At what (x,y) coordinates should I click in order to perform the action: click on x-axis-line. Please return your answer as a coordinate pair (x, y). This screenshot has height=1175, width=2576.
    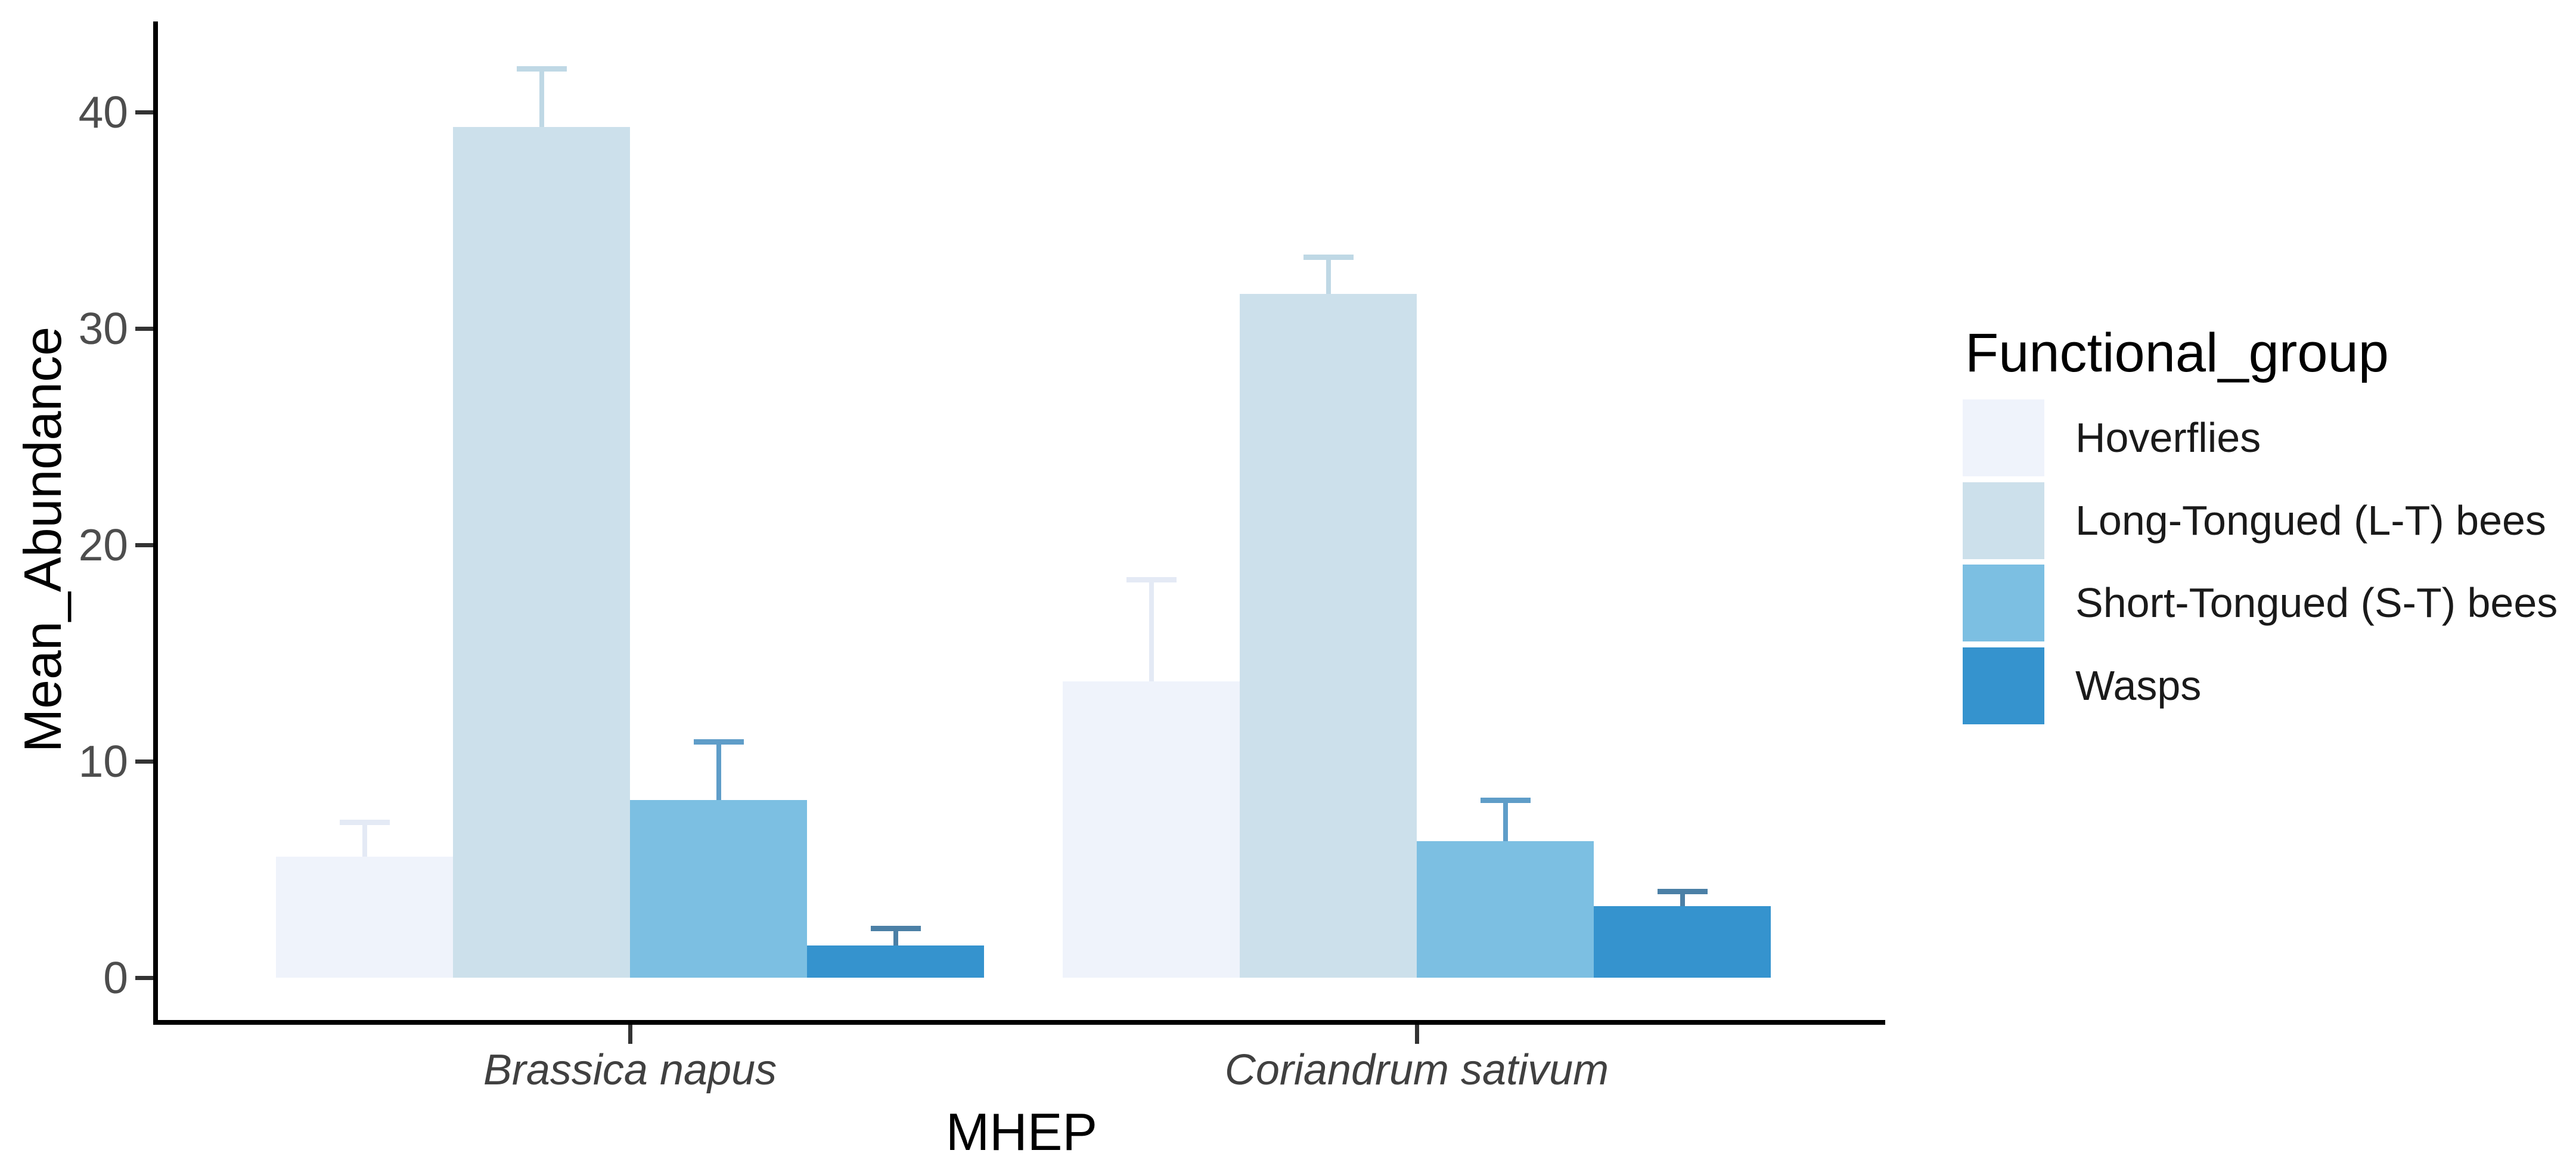
    Looking at the image, I should click on (1019, 1022).